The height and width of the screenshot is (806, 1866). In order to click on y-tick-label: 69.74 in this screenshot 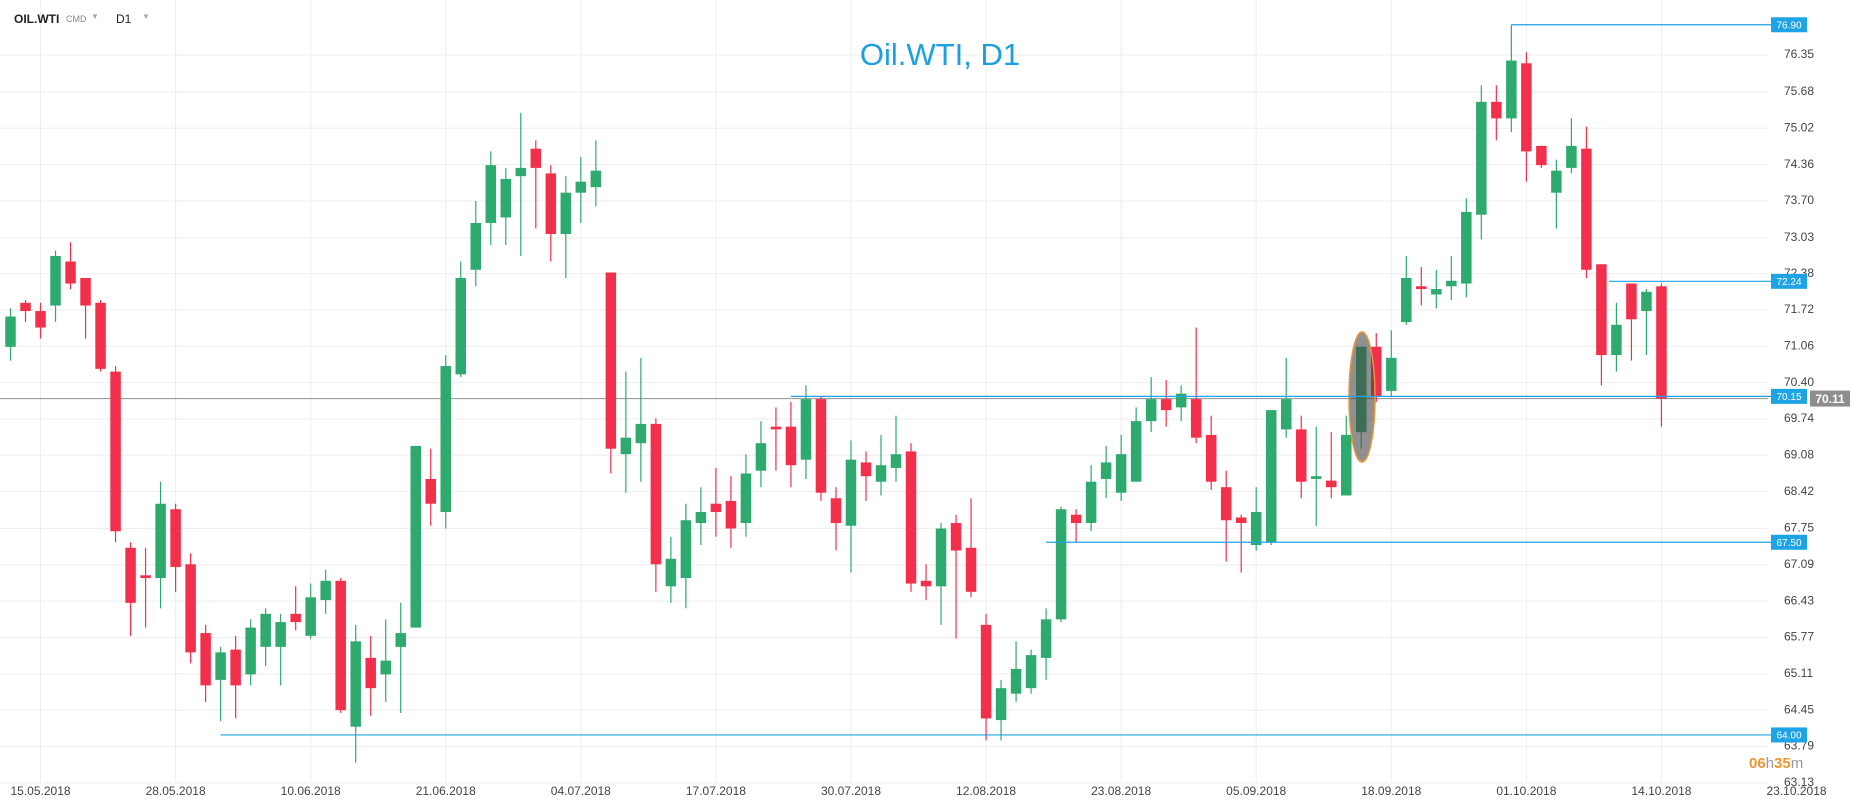, I will do `click(1799, 418)`.